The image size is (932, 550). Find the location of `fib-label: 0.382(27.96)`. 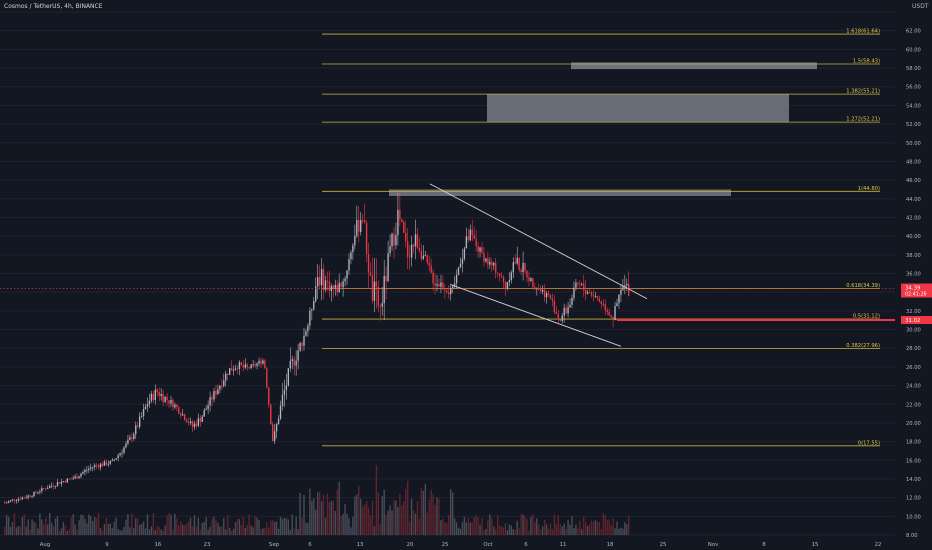

fib-label: 0.382(27.96) is located at coordinates (863, 346).